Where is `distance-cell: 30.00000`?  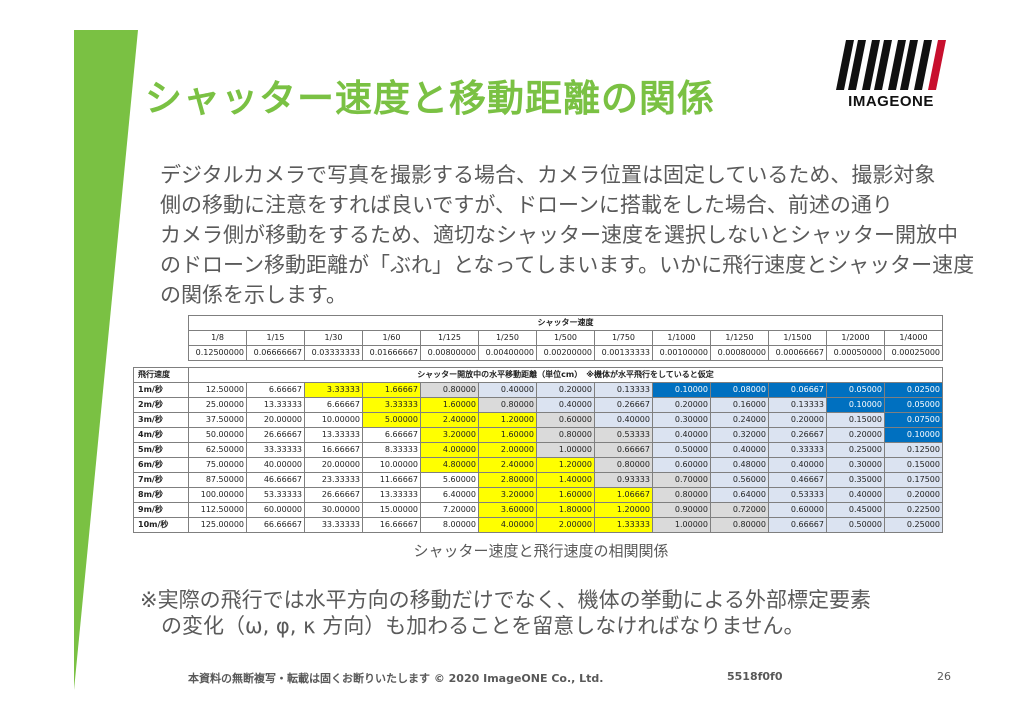
distance-cell: 30.00000 is located at coordinates (333, 510).